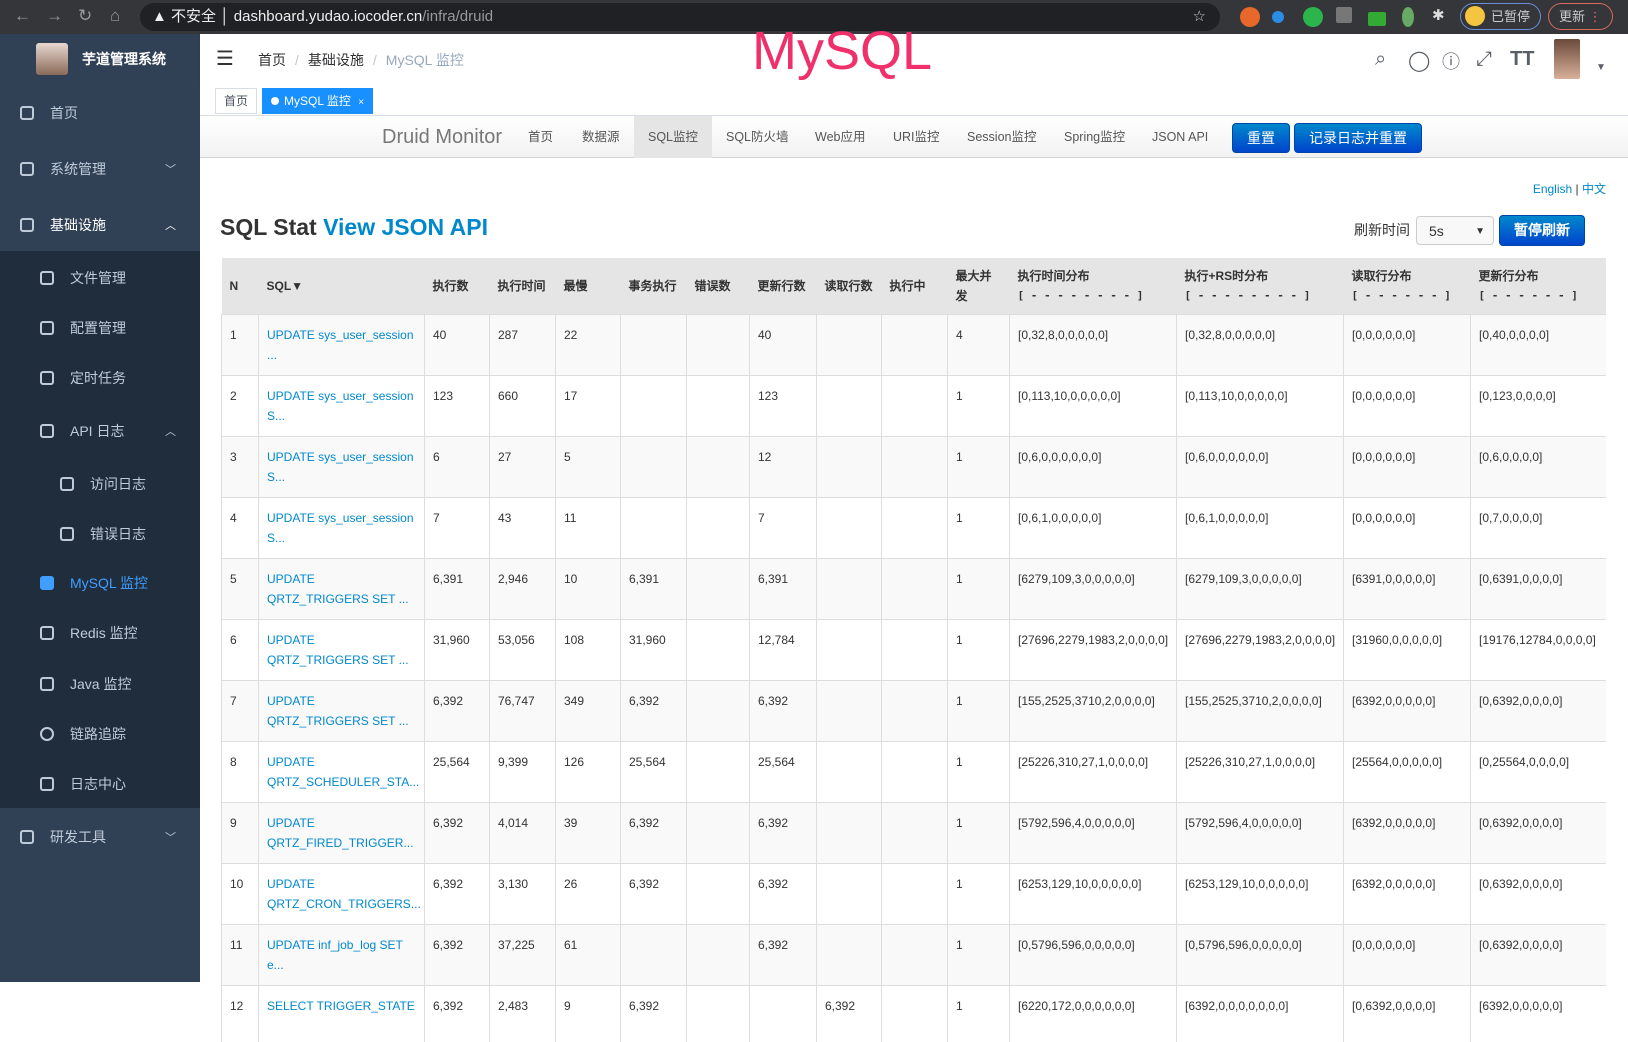  What do you see at coordinates (318, 101) in the screenshot?
I see `tag-mysql: MySQL 监控 ×` at bounding box center [318, 101].